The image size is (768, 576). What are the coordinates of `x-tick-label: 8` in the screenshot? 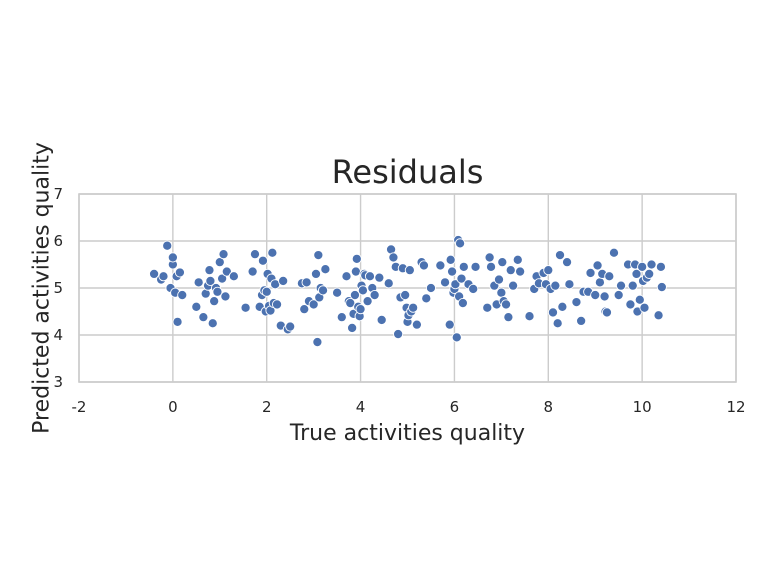 It's located at (549, 407).